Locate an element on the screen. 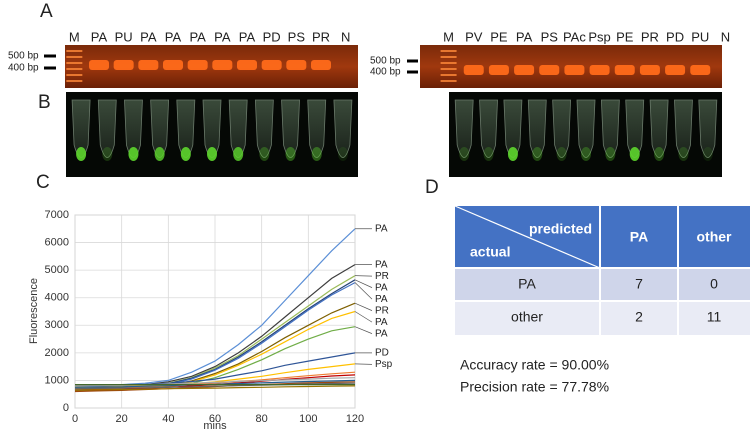 The height and width of the screenshot is (438, 756). y-tick-label: 2000 is located at coordinates (57, 353).